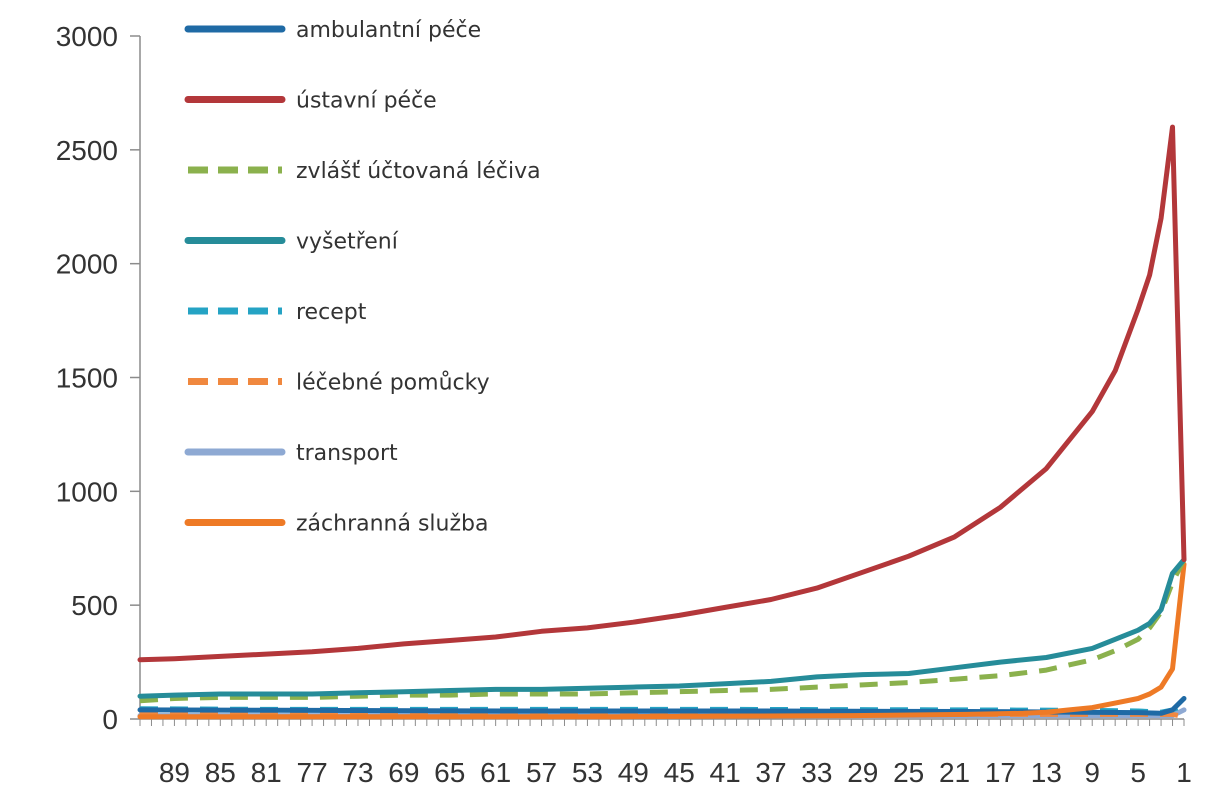 This screenshot has height=800, width=1212. Describe the element at coordinates (87, 378) in the screenshot. I see `y-tick-label: 1500` at that location.